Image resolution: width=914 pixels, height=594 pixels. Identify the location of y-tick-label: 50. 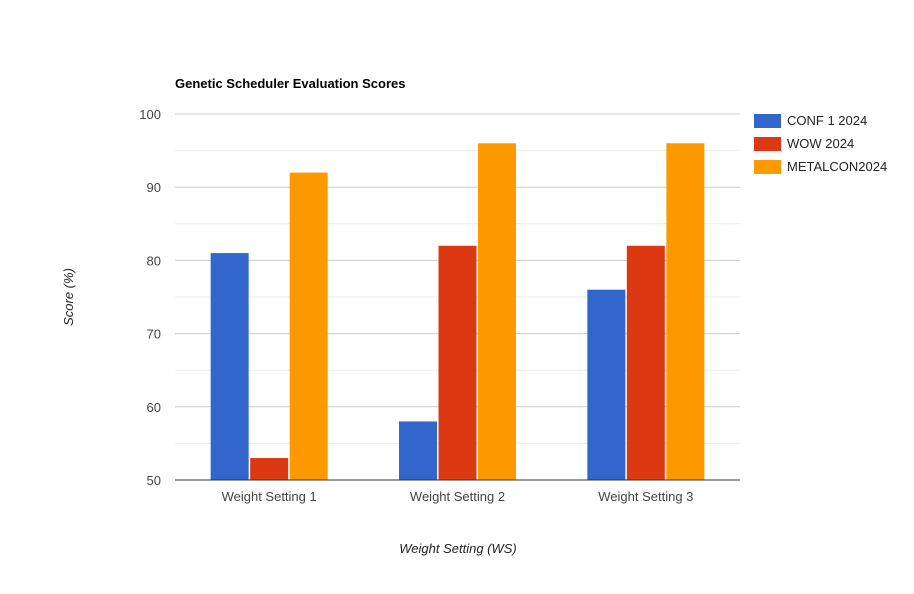
(154, 480).